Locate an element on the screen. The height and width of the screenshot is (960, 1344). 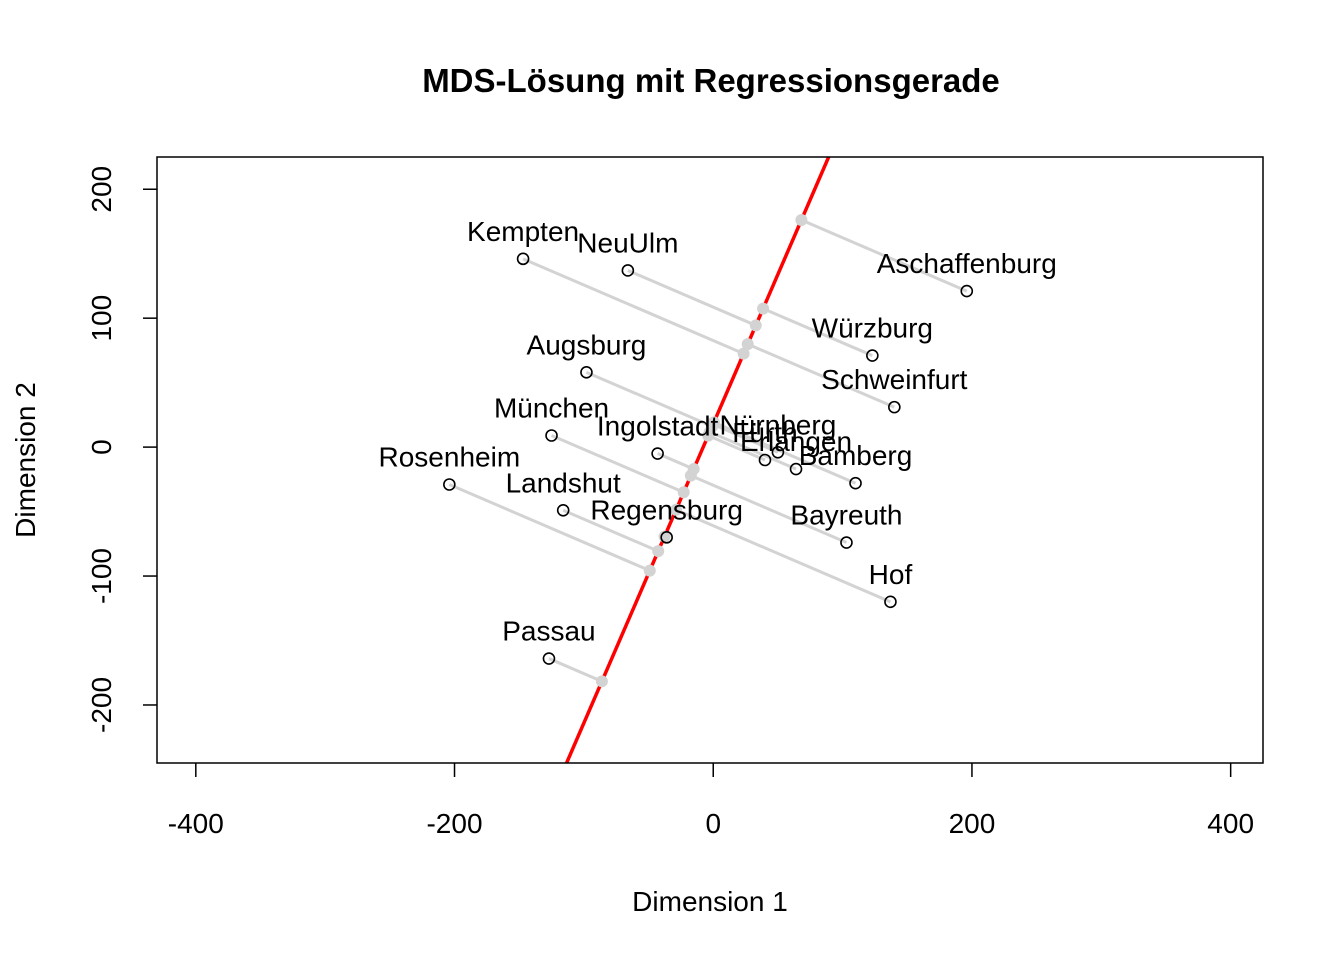
point-label: Bamberg is located at coordinates (856, 455).